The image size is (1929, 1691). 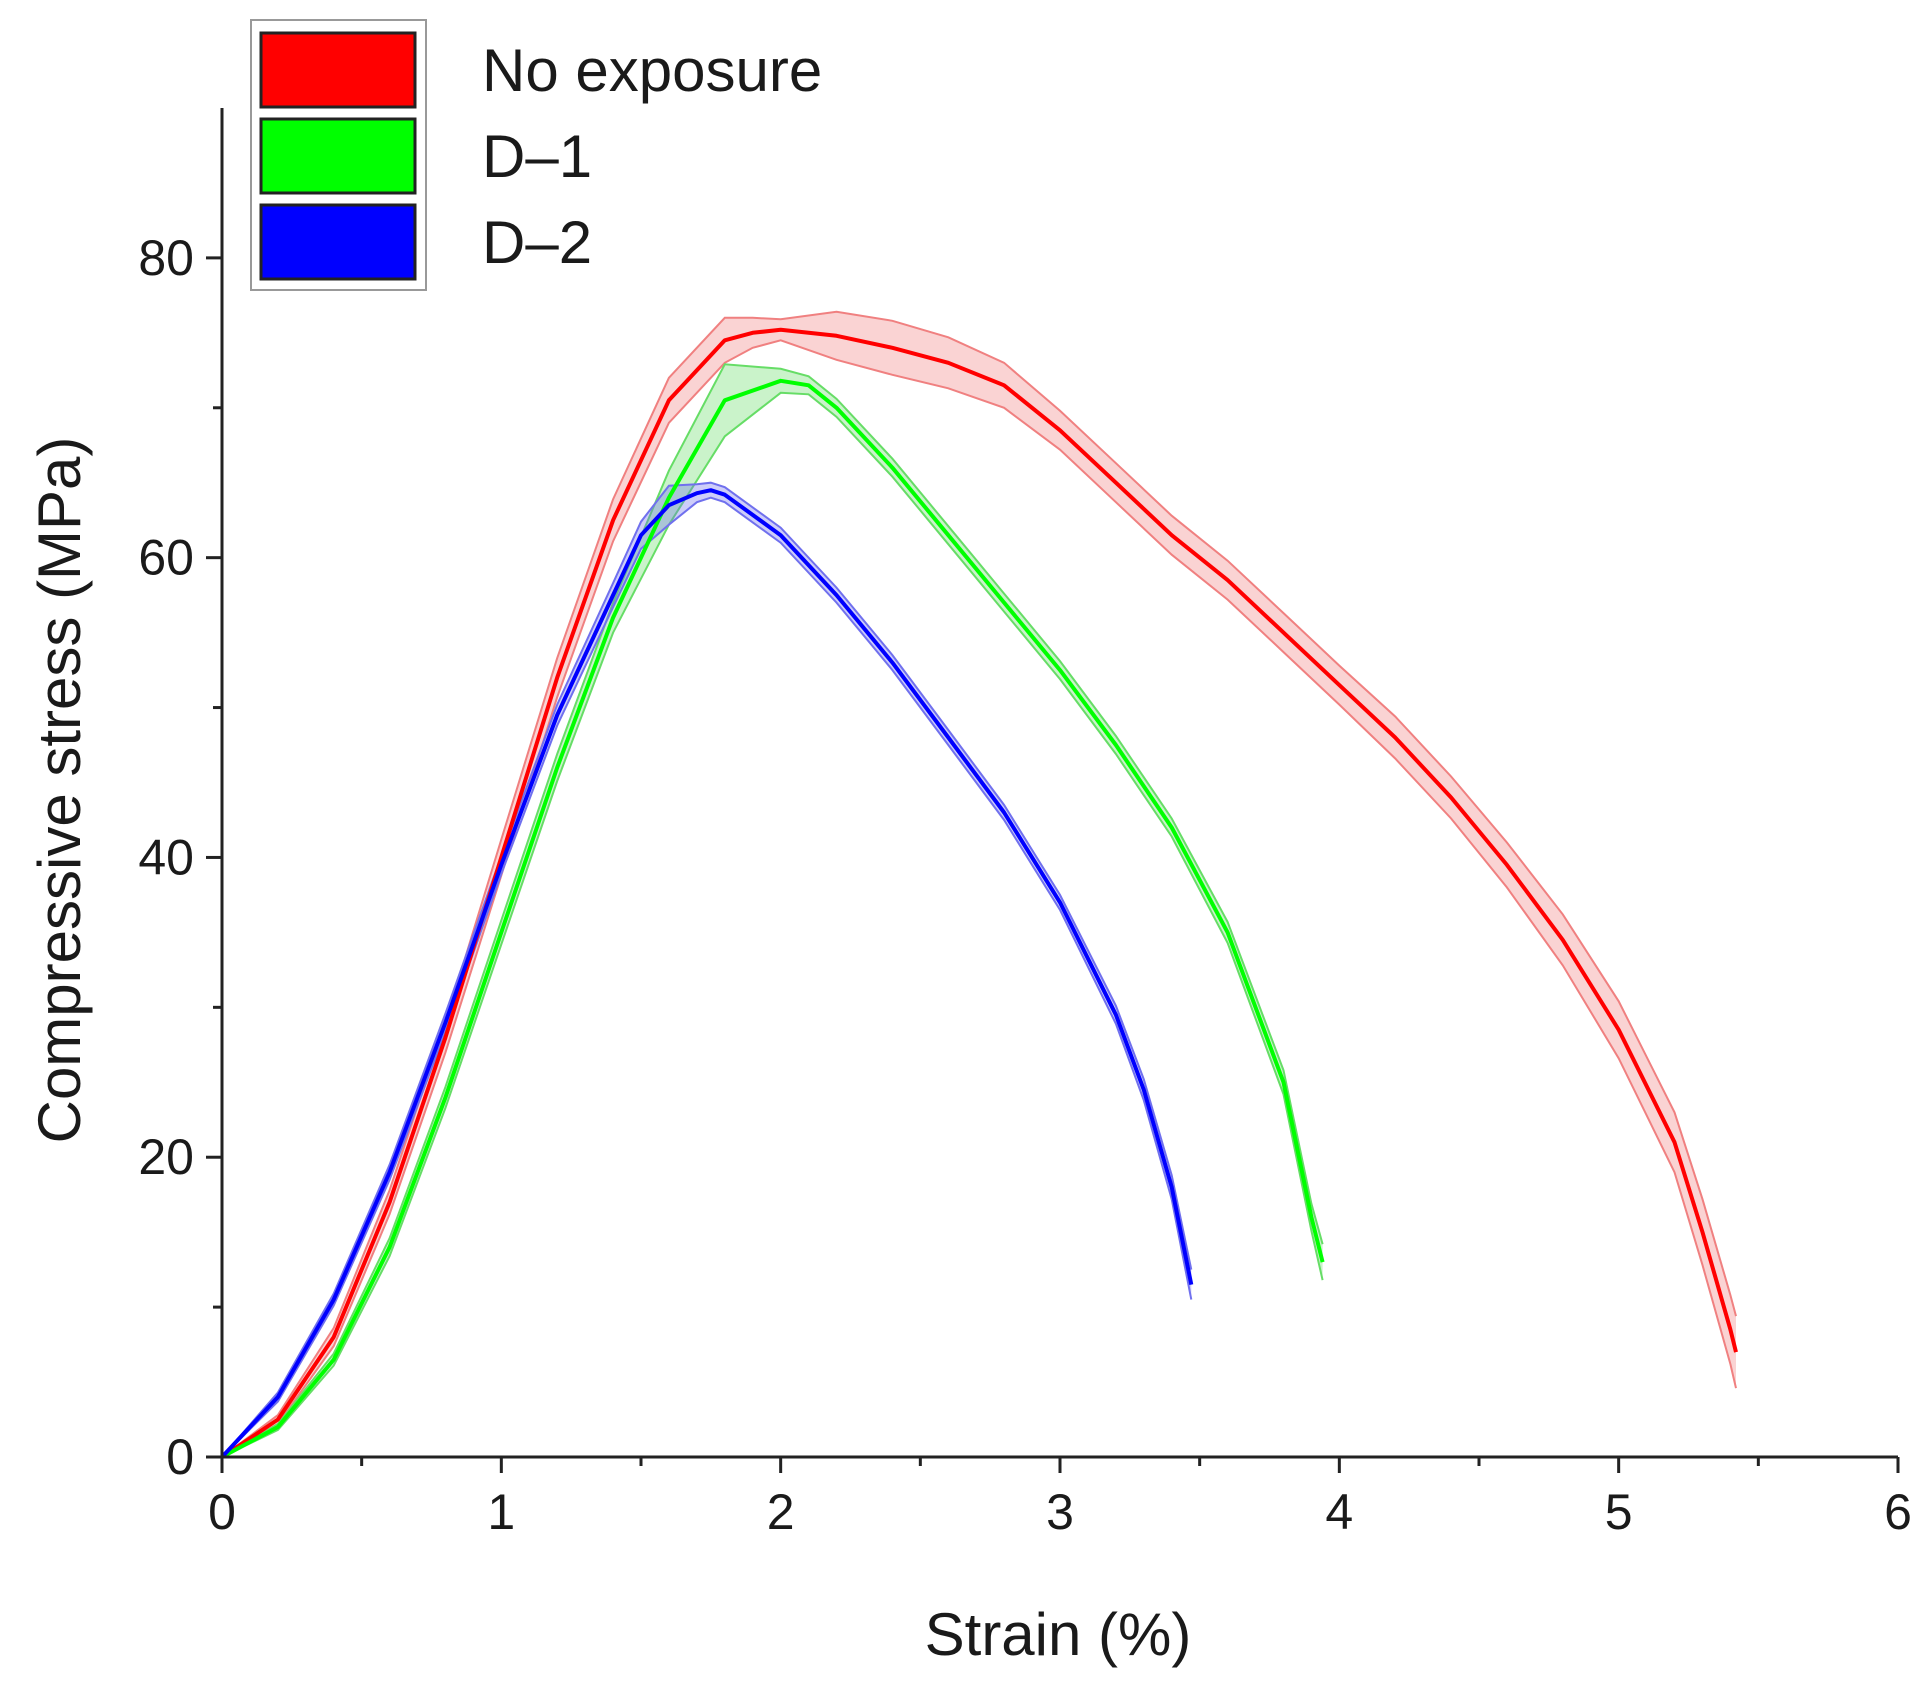 I want to click on x-tick-label: 4, so click(x=1339, y=1512).